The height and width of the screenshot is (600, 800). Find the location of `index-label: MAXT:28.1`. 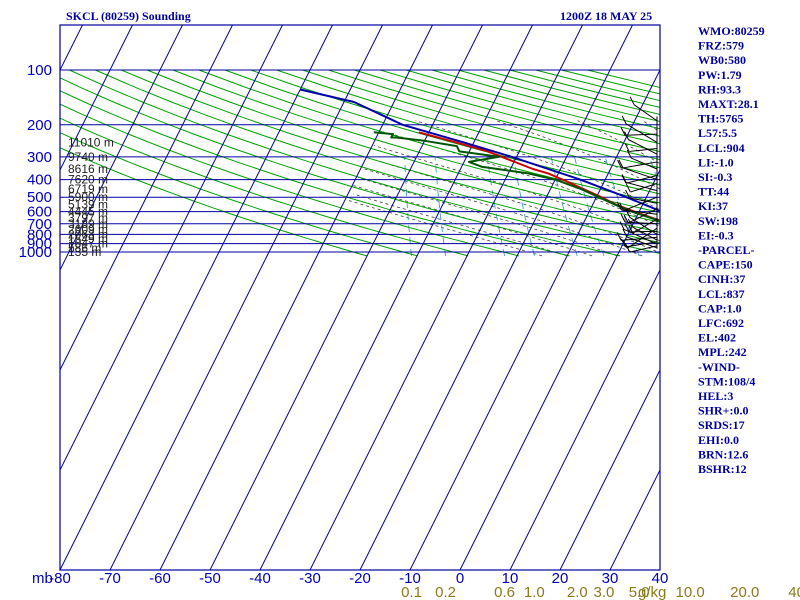

index-label: MAXT:28.1 is located at coordinates (728, 104).